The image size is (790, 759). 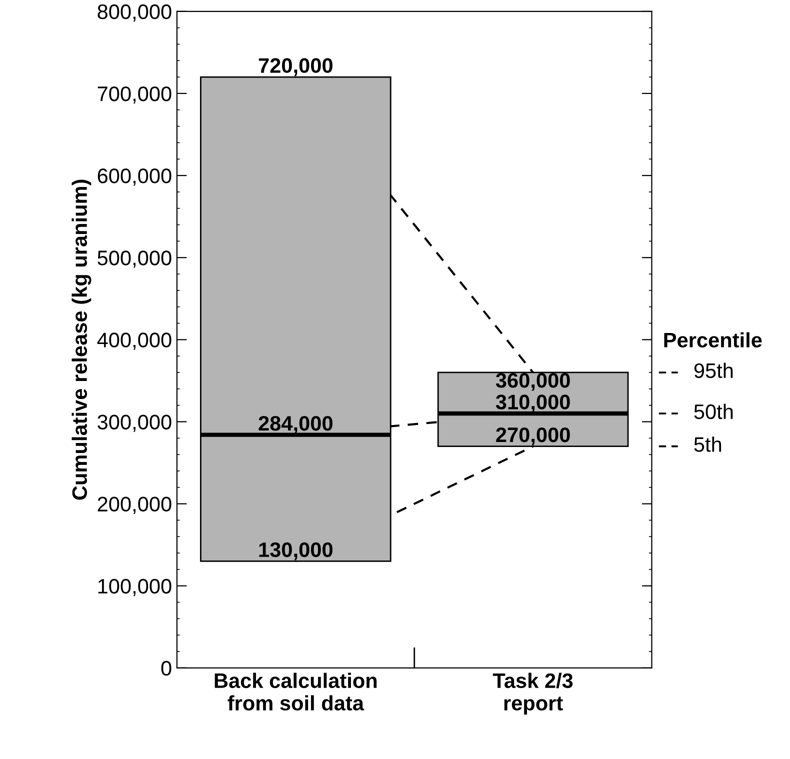 What do you see at coordinates (135, 95) in the screenshot?
I see `y-tick-label: 700,000` at bounding box center [135, 95].